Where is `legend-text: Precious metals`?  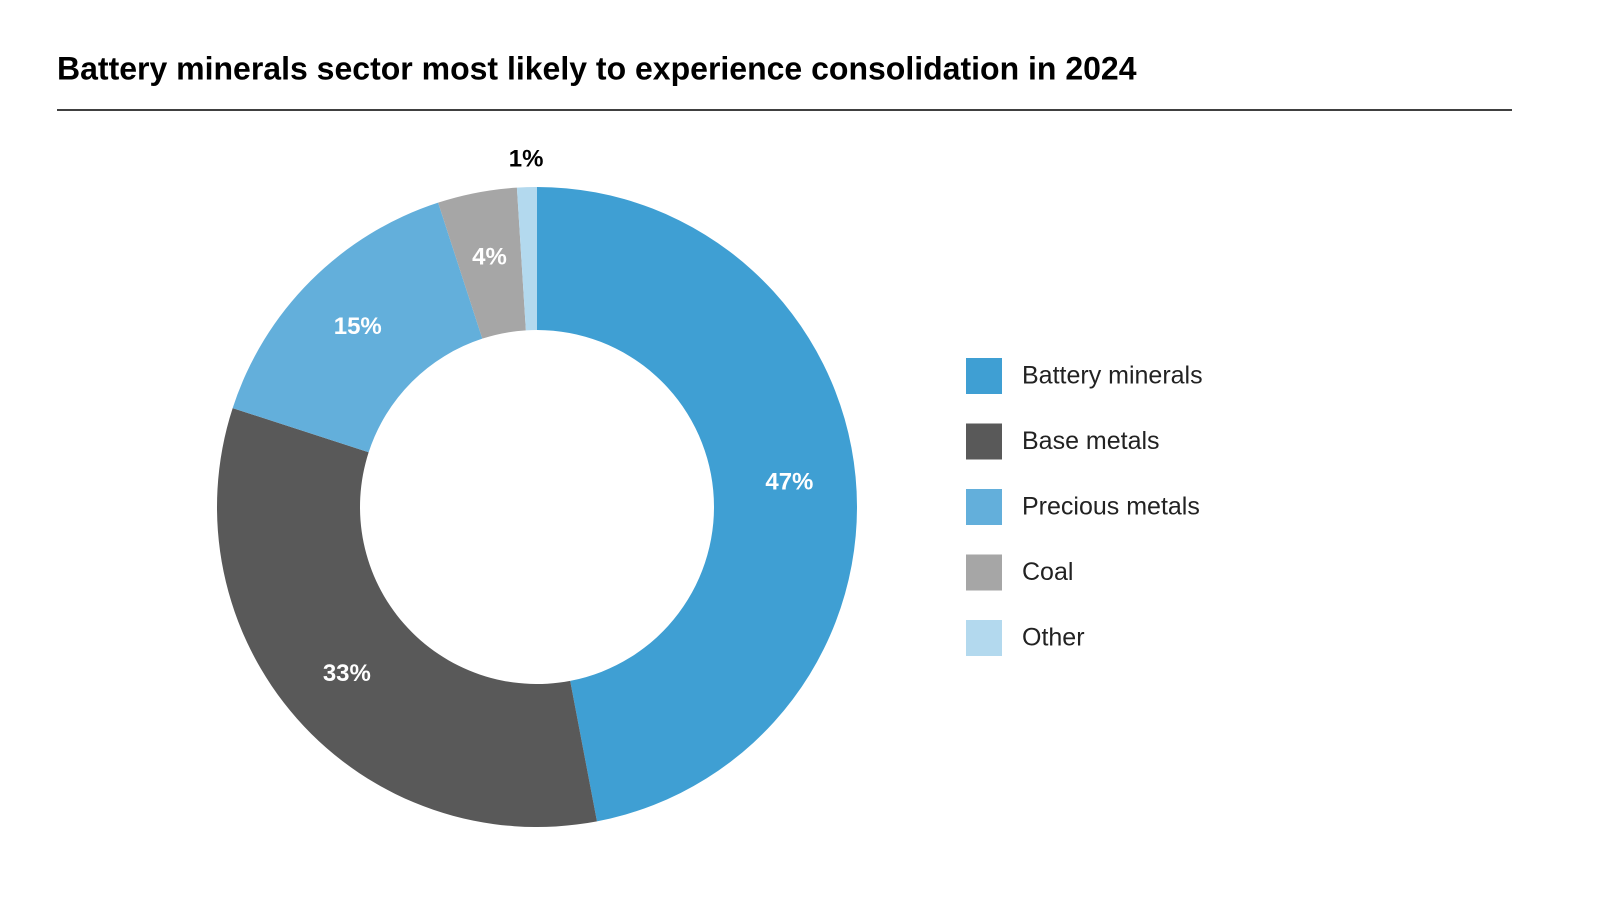
legend-text: Precious metals is located at coordinates (1111, 507).